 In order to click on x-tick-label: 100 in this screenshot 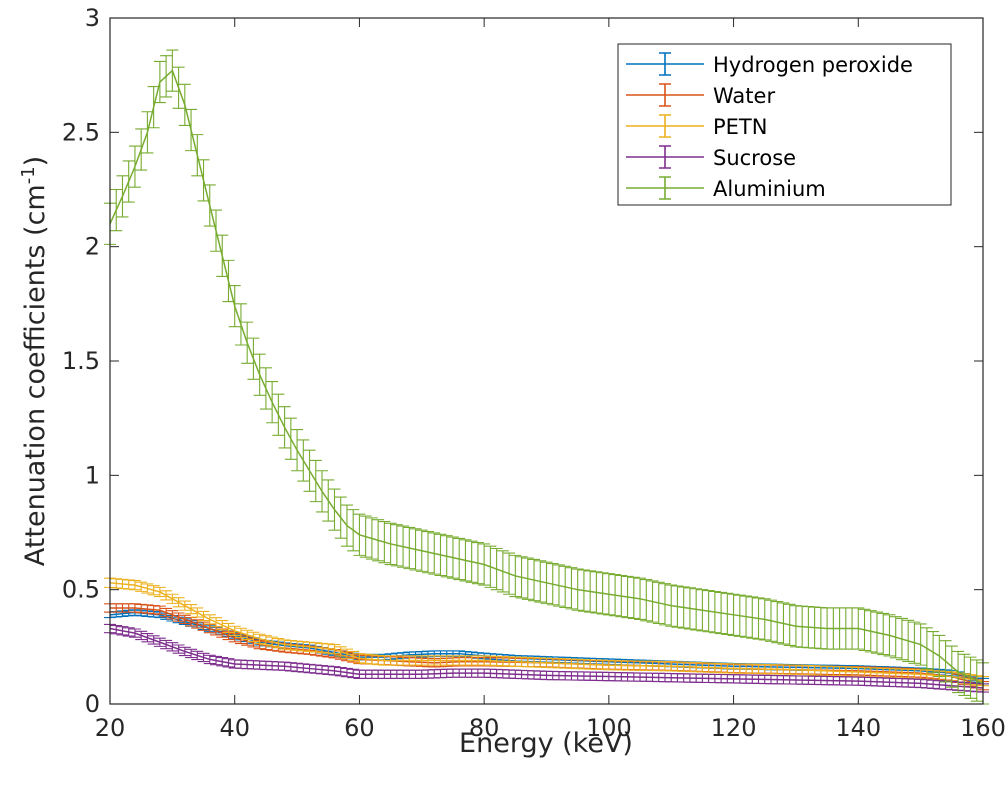, I will do `click(609, 728)`.